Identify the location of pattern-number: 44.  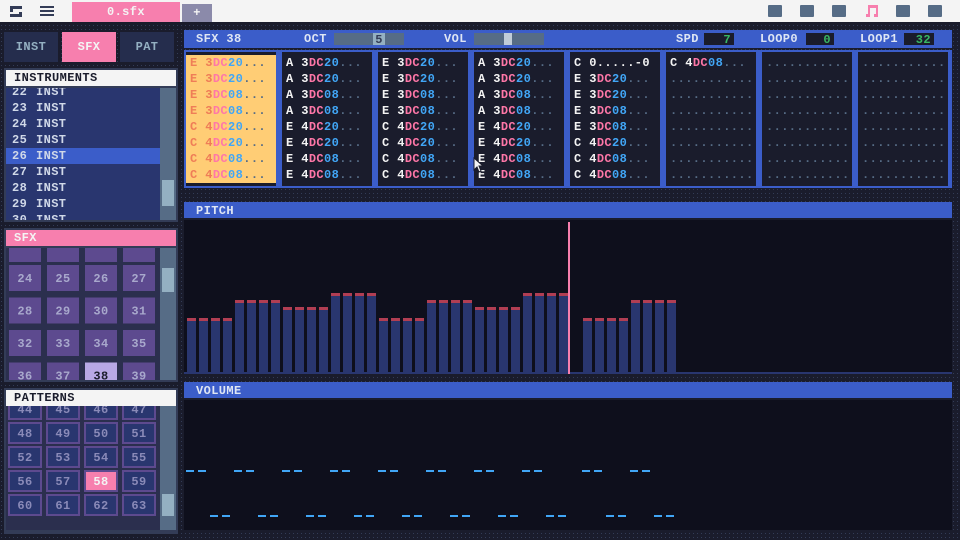
(24, 410).